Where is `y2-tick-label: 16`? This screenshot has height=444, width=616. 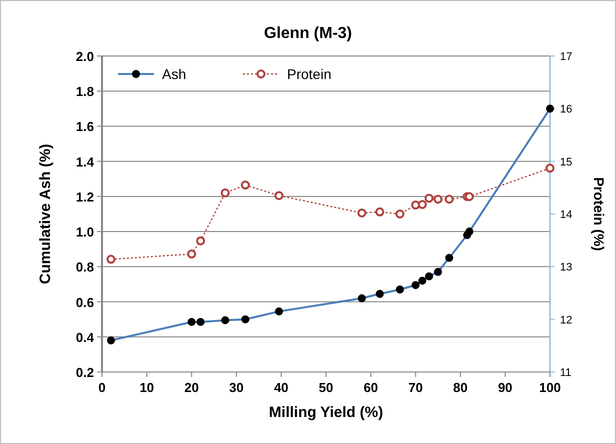 y2-tick-label: 16 is located at coordinates (566, 110).